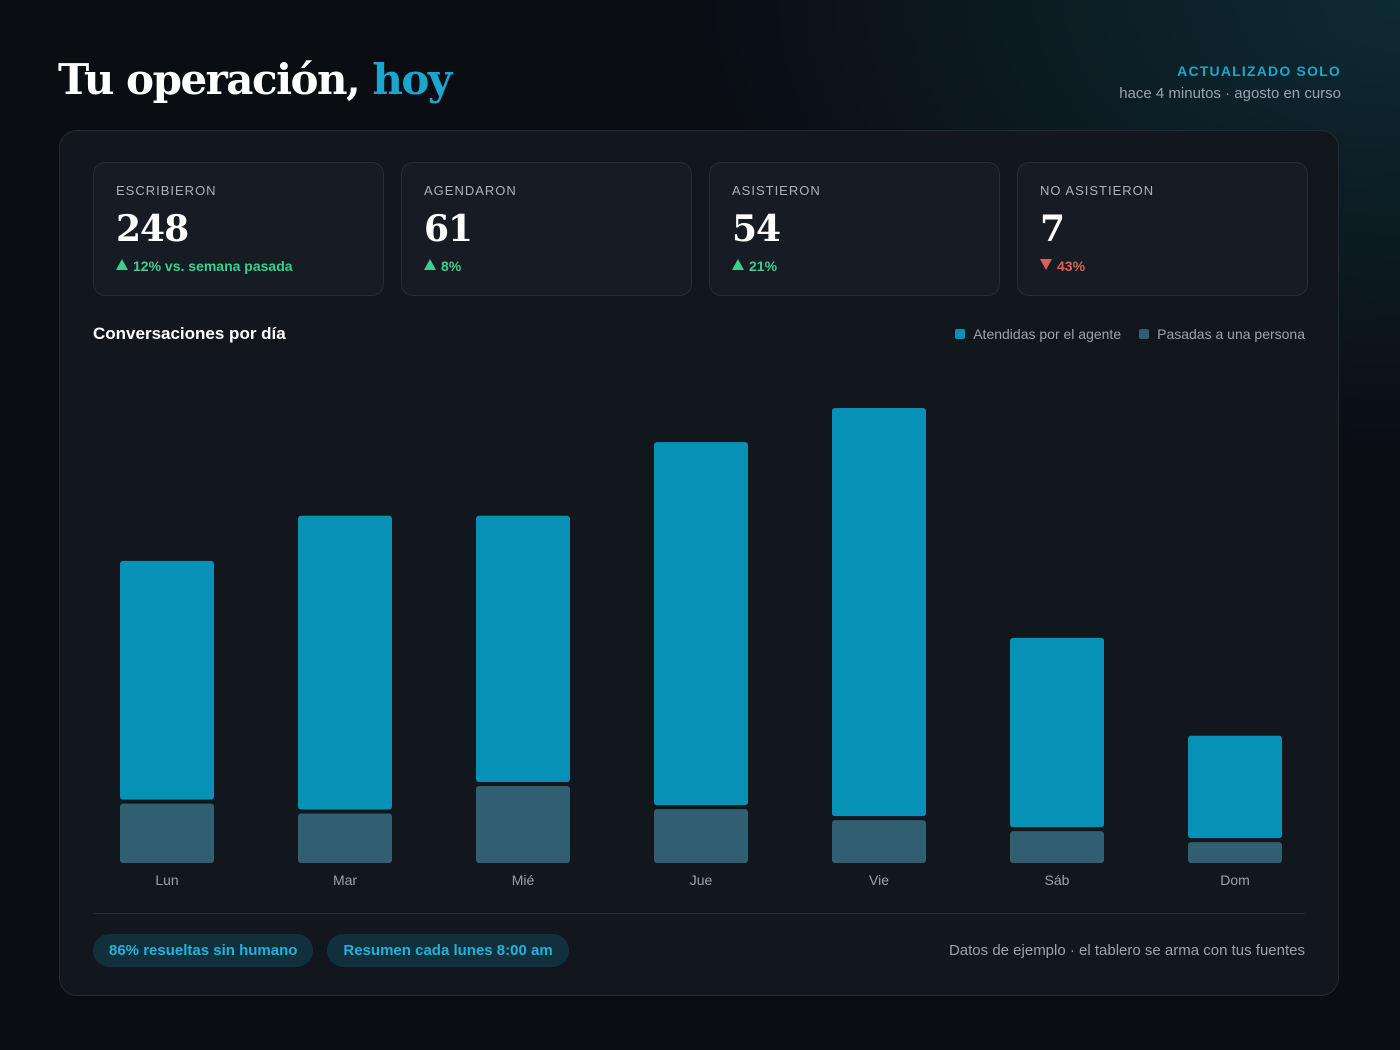 This screenshot has width=1400, height=1050. Describe the element at coordinates (412, 79) in the screenshot. I see `page-title-accent: hoy` at that location.